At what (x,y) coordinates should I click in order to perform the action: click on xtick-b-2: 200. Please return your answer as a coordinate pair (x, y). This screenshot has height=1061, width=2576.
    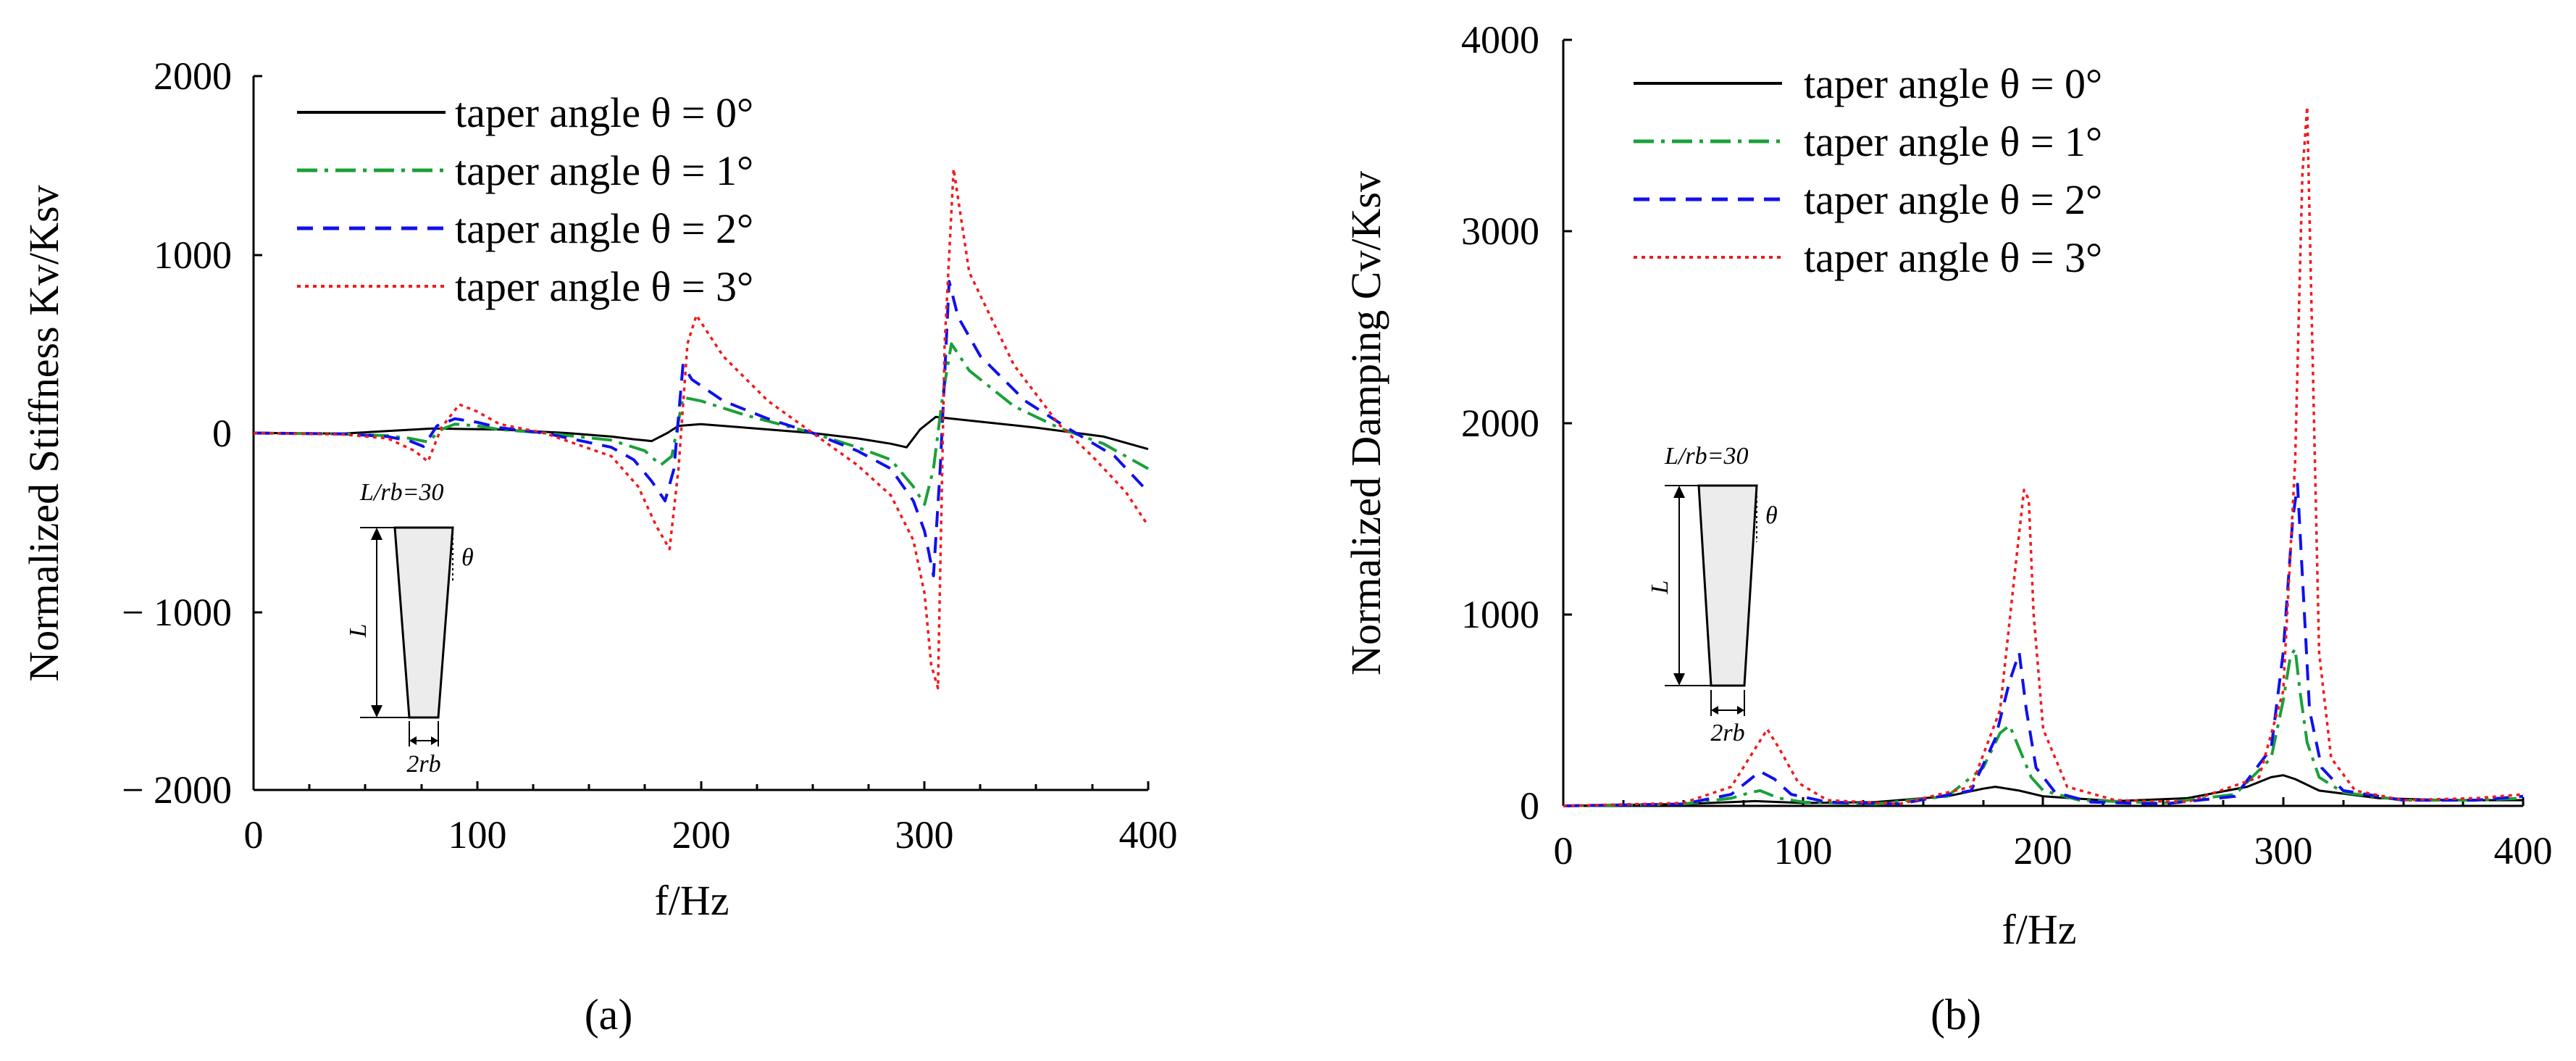
    Looking at the image, I should click on (2043, 851).